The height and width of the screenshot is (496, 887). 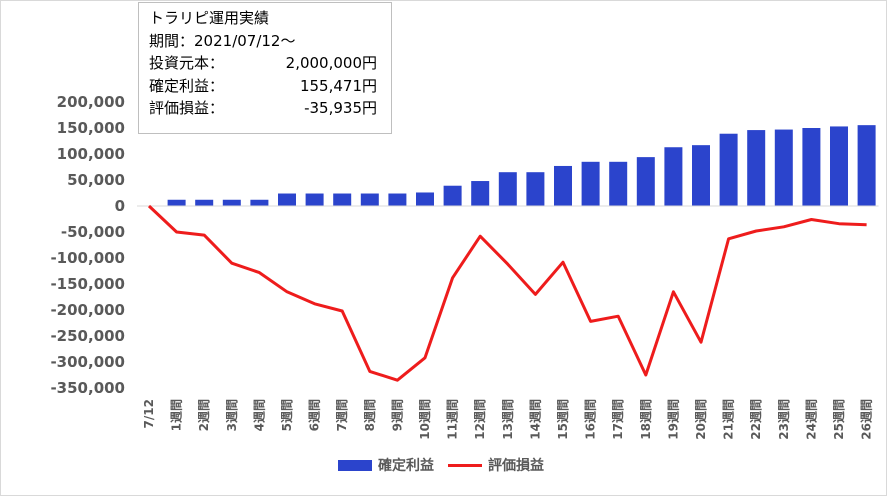 I want to click on info-unrealized-value: -35,935円, so click(x=340, y=108).